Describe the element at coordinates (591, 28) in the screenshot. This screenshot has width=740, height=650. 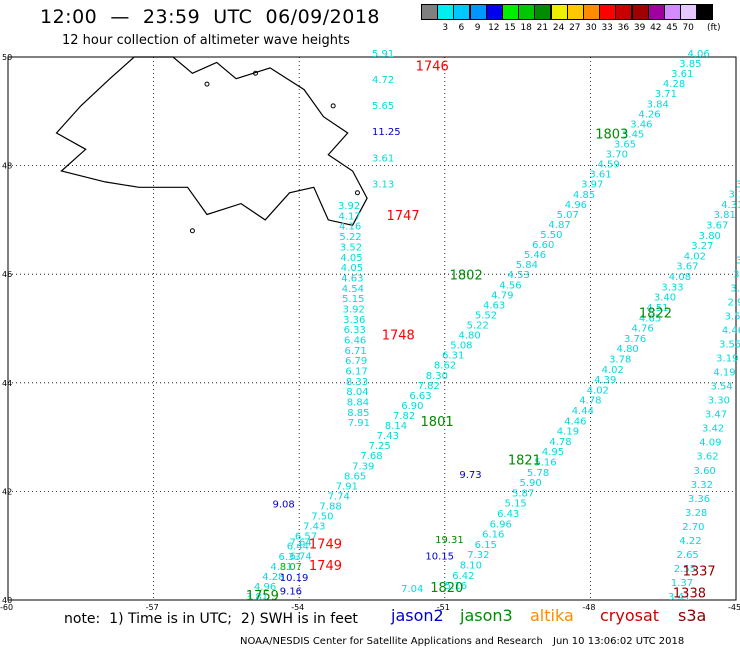
I see `legend-label: 30` at that location.